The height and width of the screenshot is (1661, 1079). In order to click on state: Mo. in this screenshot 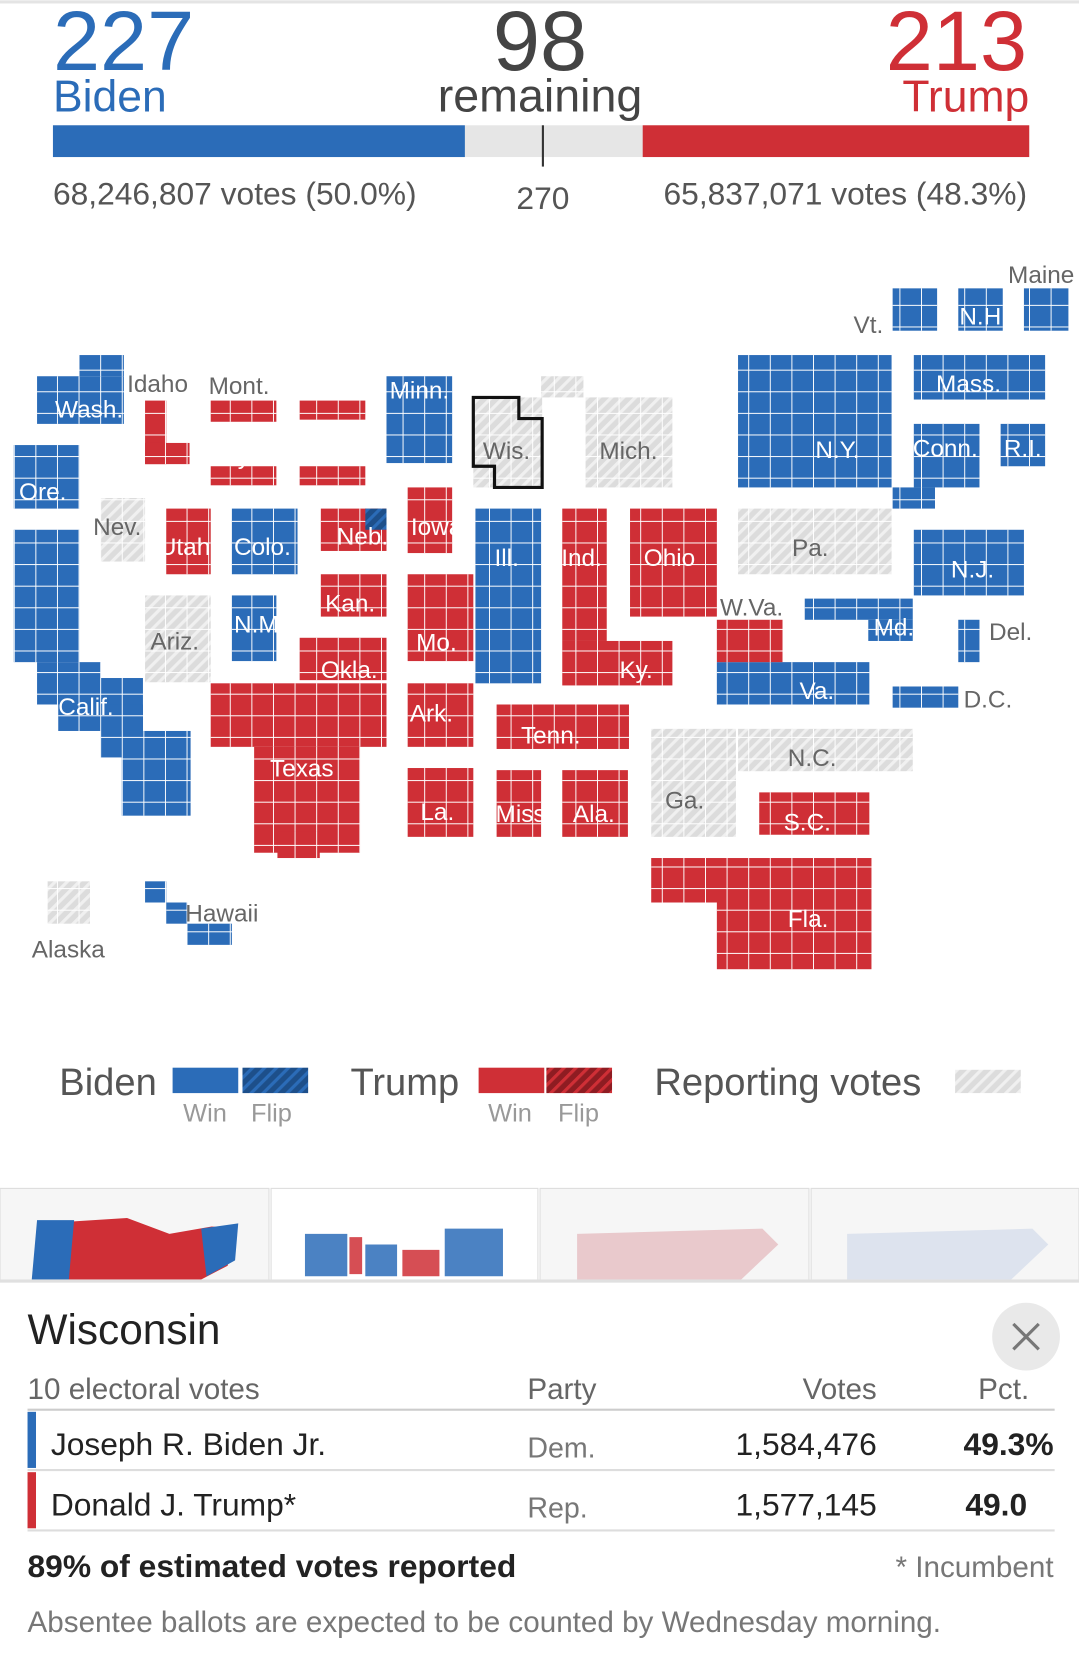, I will do `click(440, 618)`.